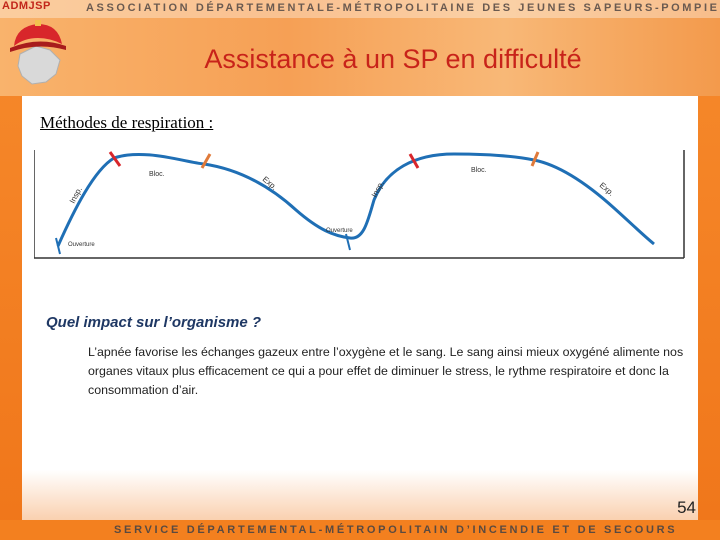  What do you see at coordinates (339, 231) in the screenshot?
I see `label-ouverture-2: Ouverture` at bounding box center [339, 231].